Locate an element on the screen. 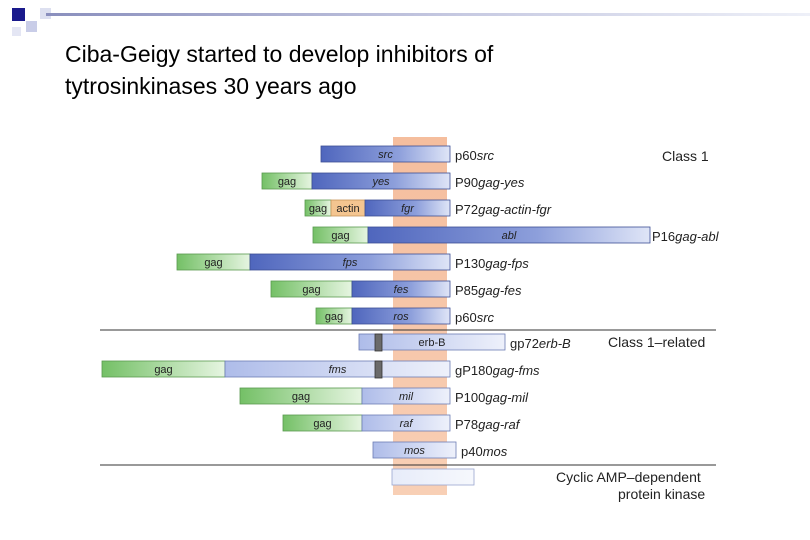 Image resolution: width=810 pixels, height=540 pixels. domain-segment-label: actin is located at coordinates (347, 209).